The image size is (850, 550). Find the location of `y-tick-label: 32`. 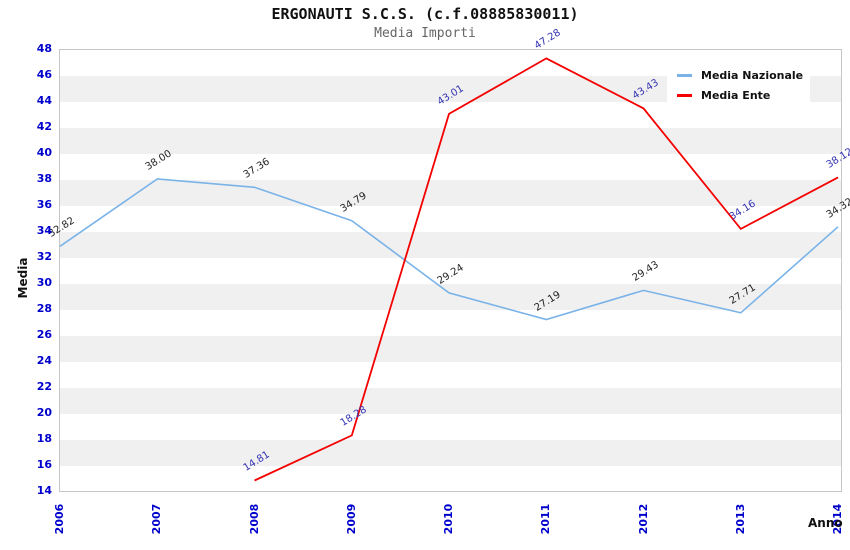

y-tick-label: 32 is located at coordinates (44, 256).